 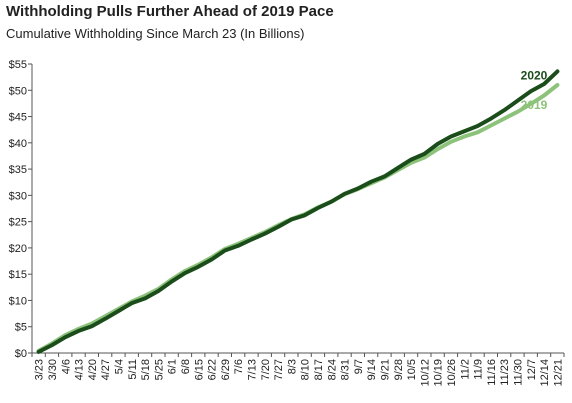 I want to click on x-tick-label: 11/2, so click(x=465, y=369).